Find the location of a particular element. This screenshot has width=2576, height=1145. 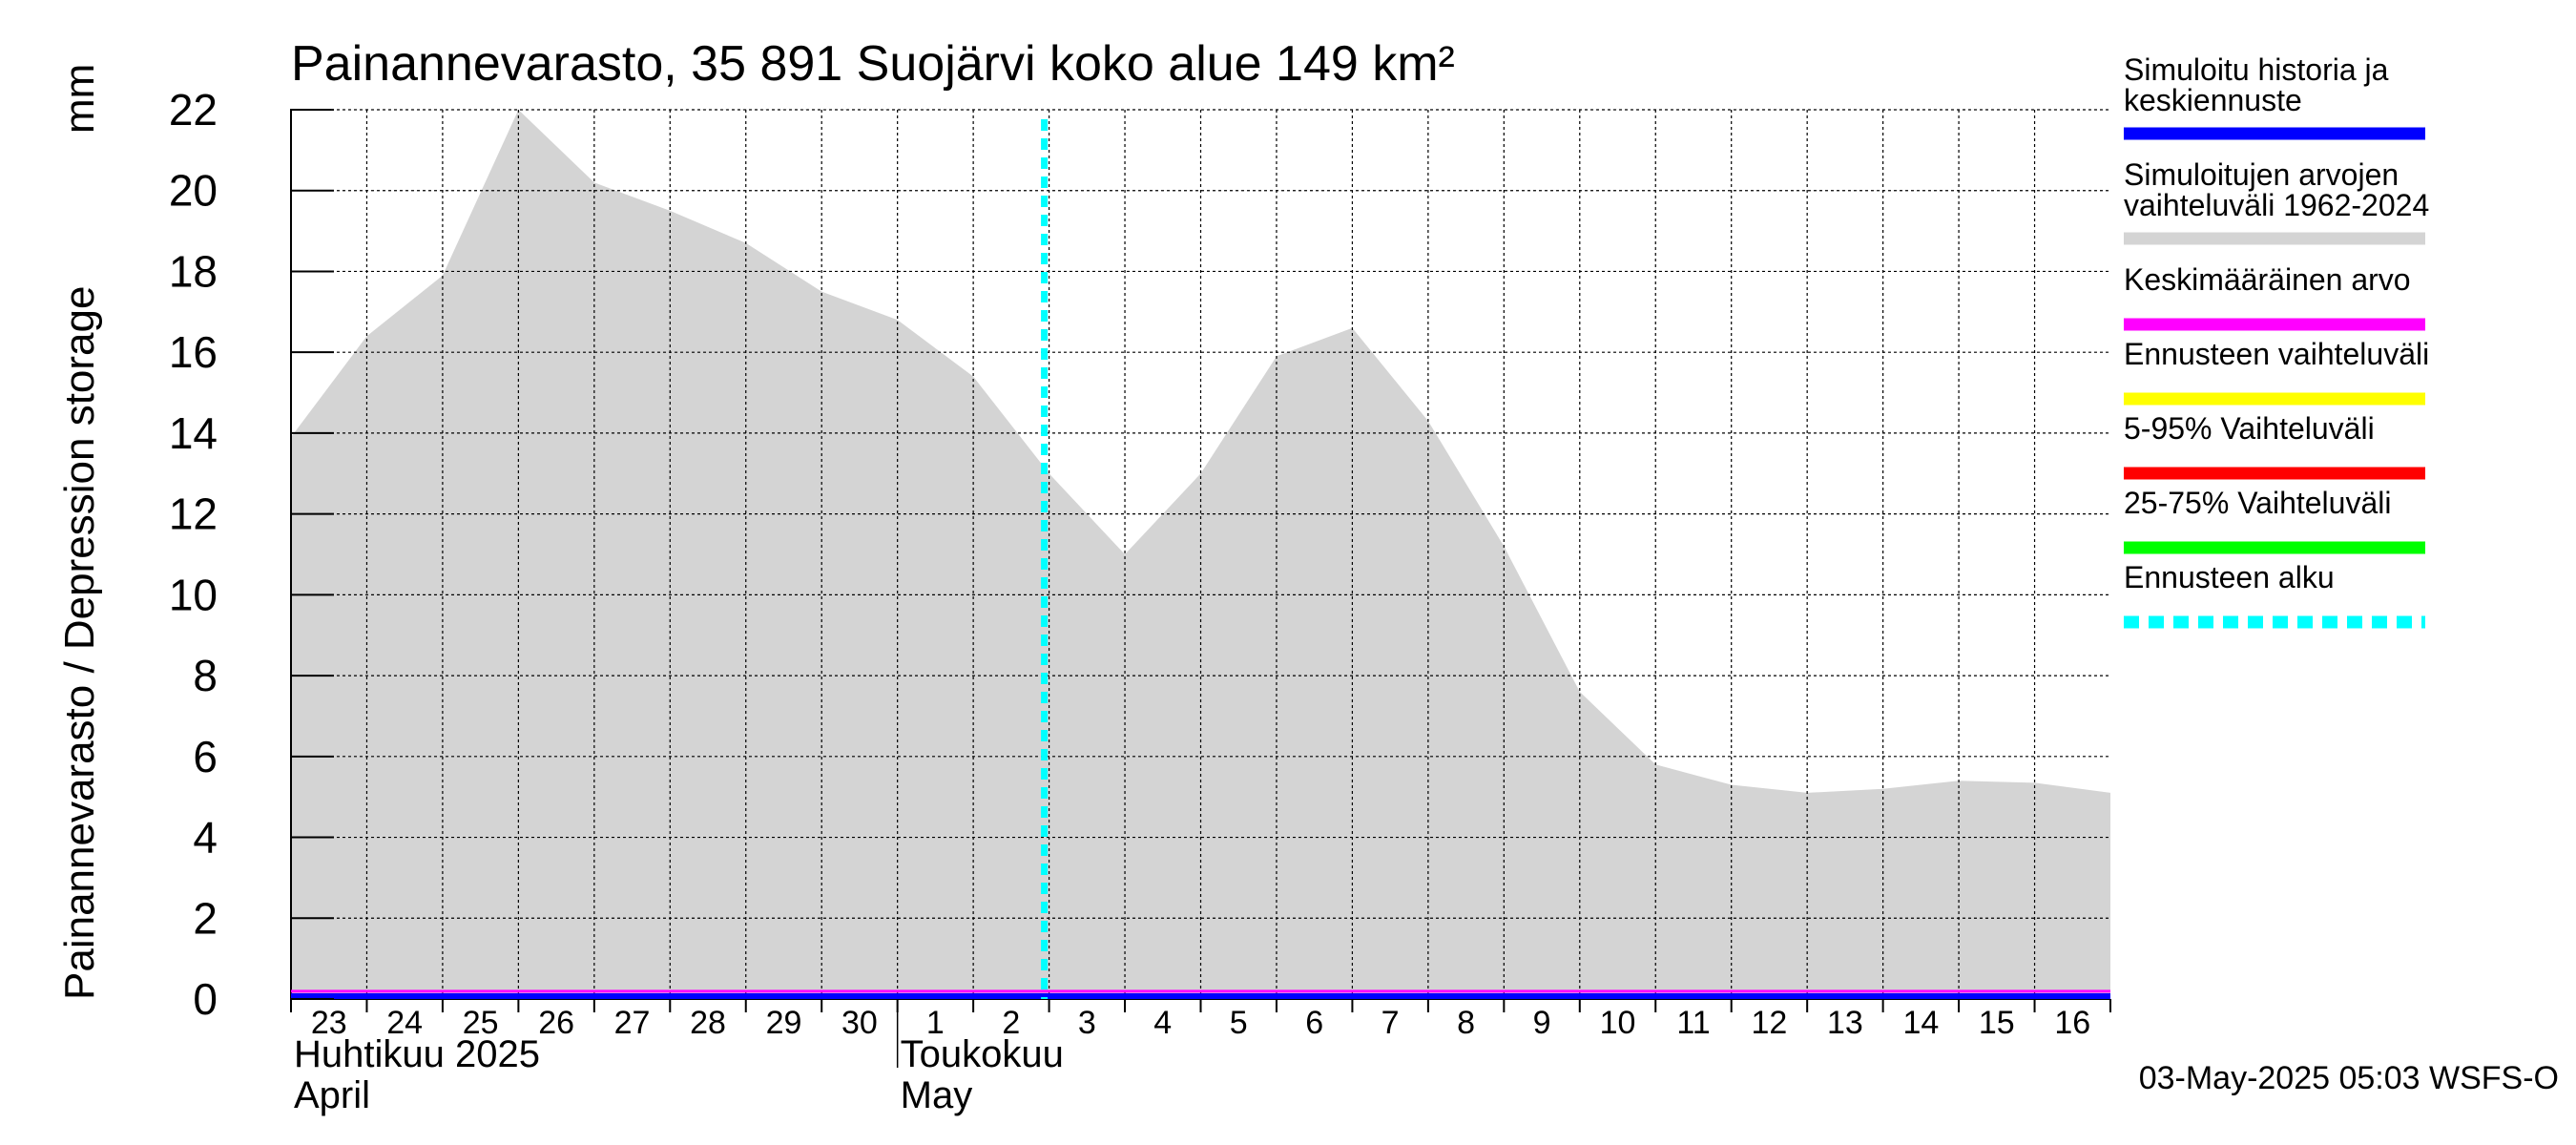

y-tick-label: 22 is located at coordinates (193, 110).